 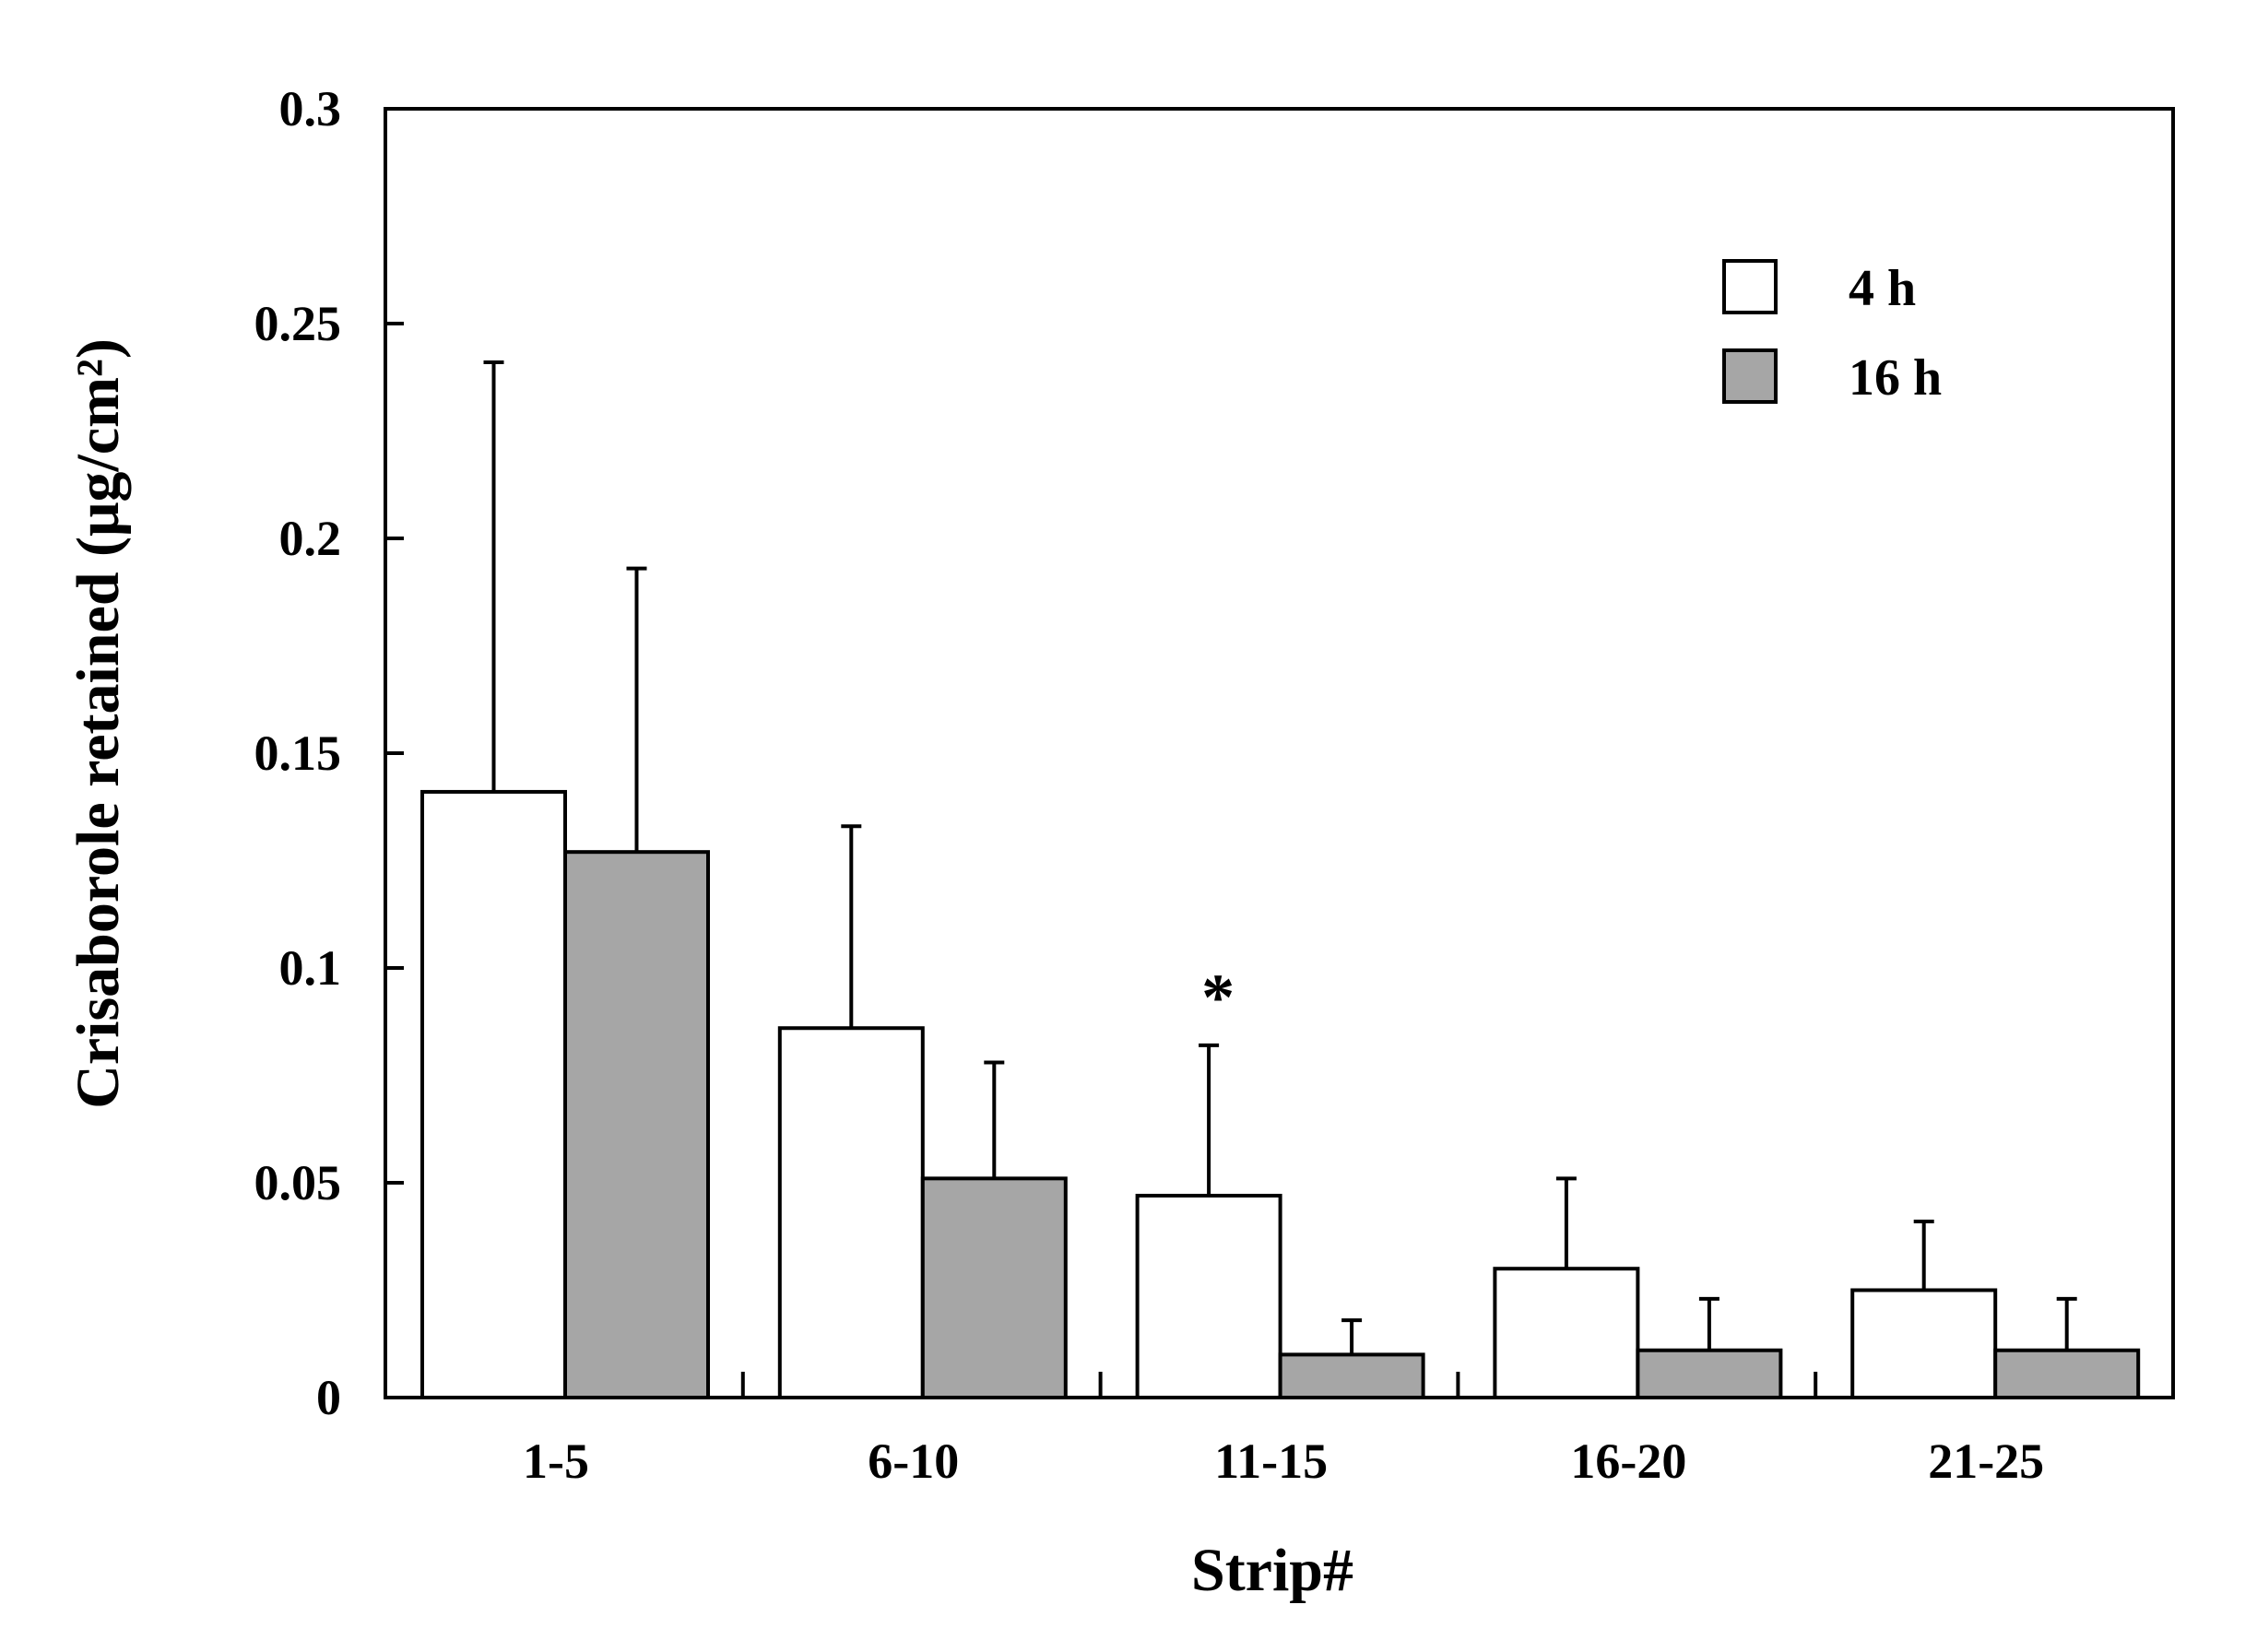 I want to click on annotations-layer: *, so click(x=1218, y=997).